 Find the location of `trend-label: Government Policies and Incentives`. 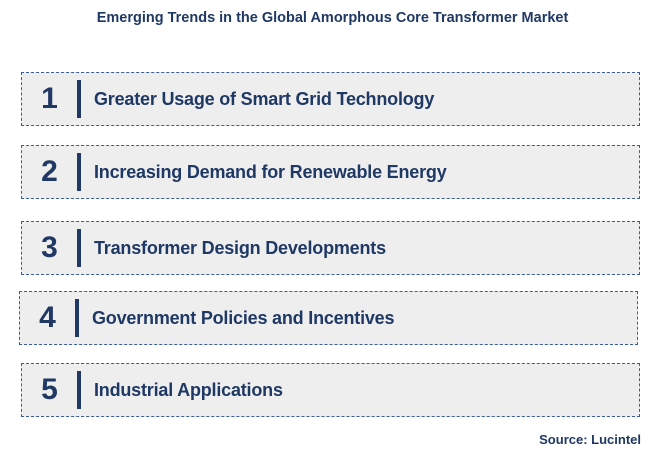

trend-label: Government Policies and Incentives is located at coordinates (243, 317).